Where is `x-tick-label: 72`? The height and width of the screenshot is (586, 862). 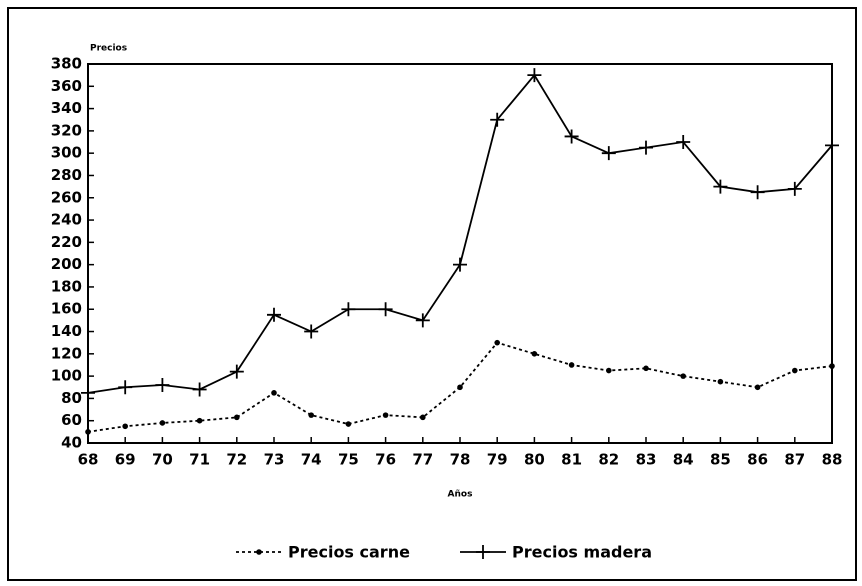
x-tick-label: 72 is located at coordinates (236, 460).